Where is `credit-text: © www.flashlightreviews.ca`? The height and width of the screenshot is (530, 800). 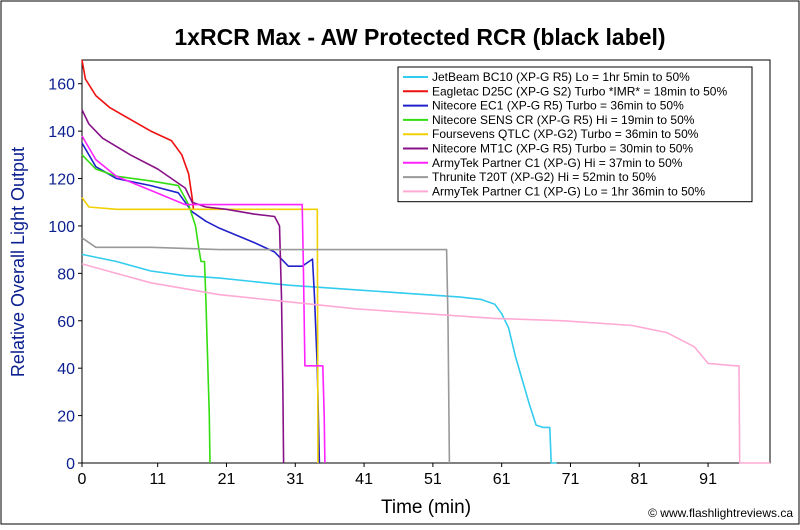 credit-text: © www.flashlightreviews.ca is located at coordinates (720, 513).